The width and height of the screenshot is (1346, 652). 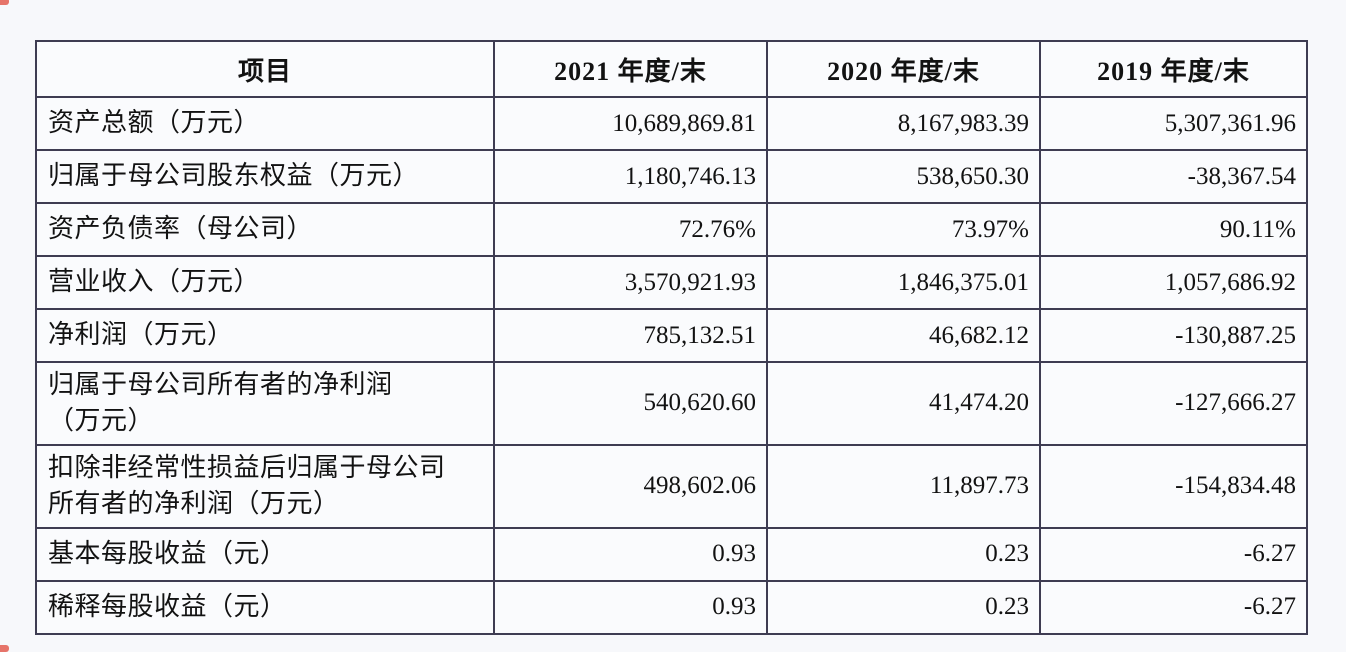 What do you see at coordinates (903, 176) in the screenshot?
I see `value-cell: 538,650.30` at bounding box center [903, 176].